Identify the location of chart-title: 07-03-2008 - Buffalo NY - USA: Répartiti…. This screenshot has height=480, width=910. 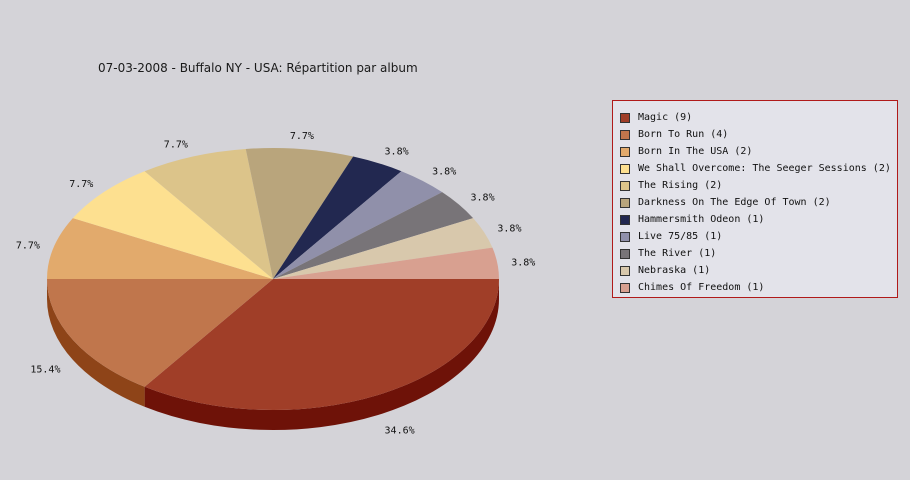
(258, 68).